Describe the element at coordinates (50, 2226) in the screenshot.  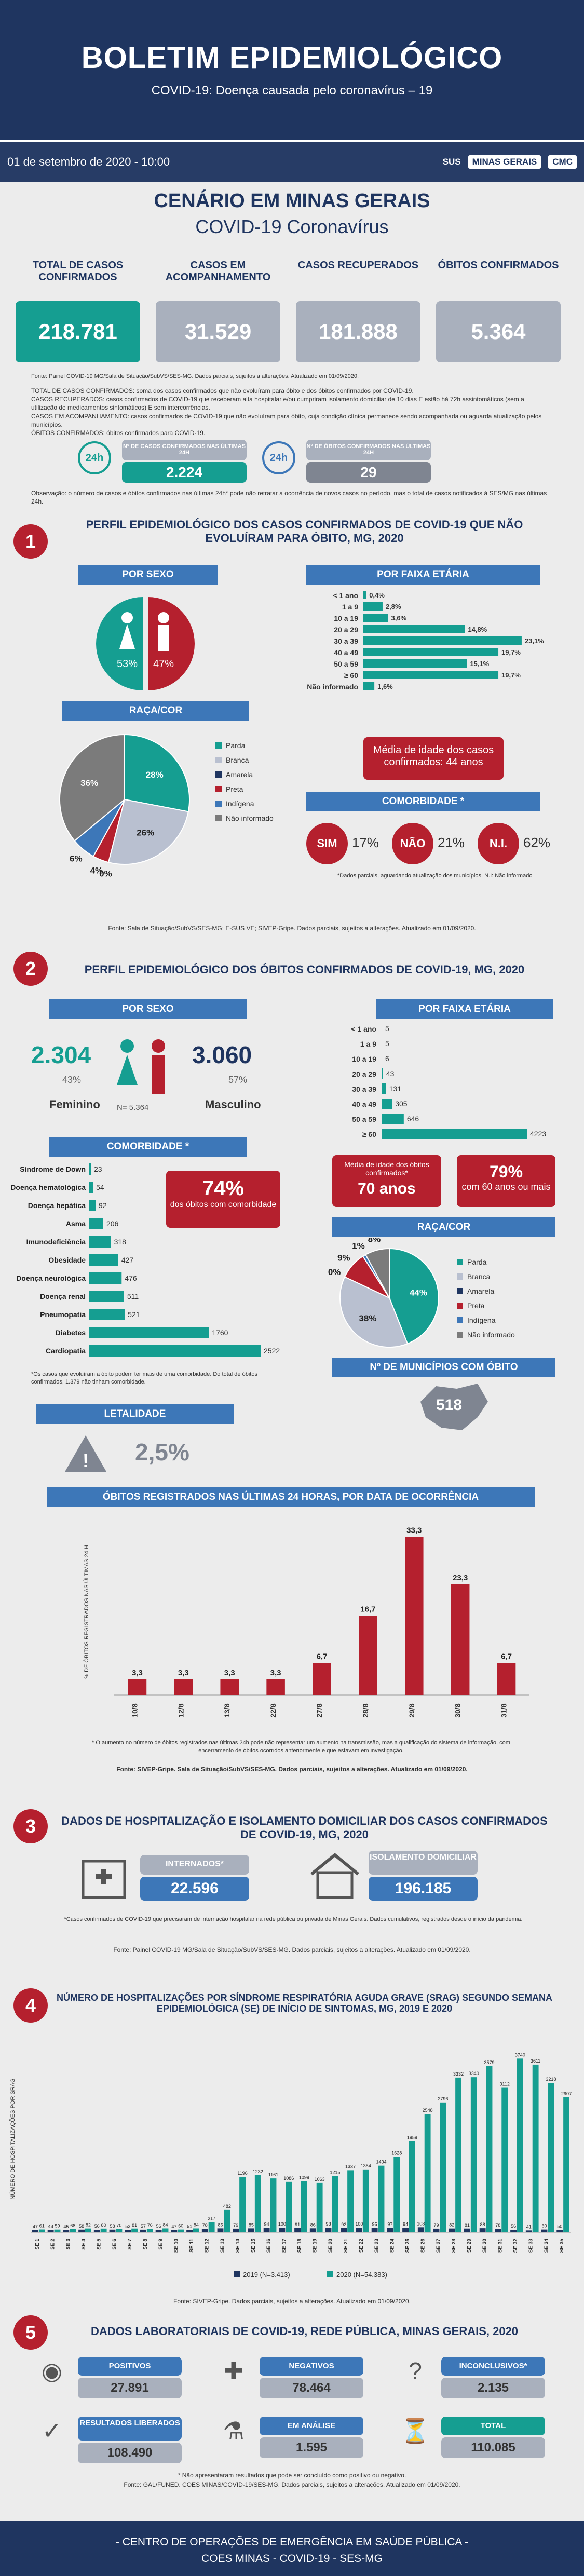
I see `srag-value: 48` at that location.